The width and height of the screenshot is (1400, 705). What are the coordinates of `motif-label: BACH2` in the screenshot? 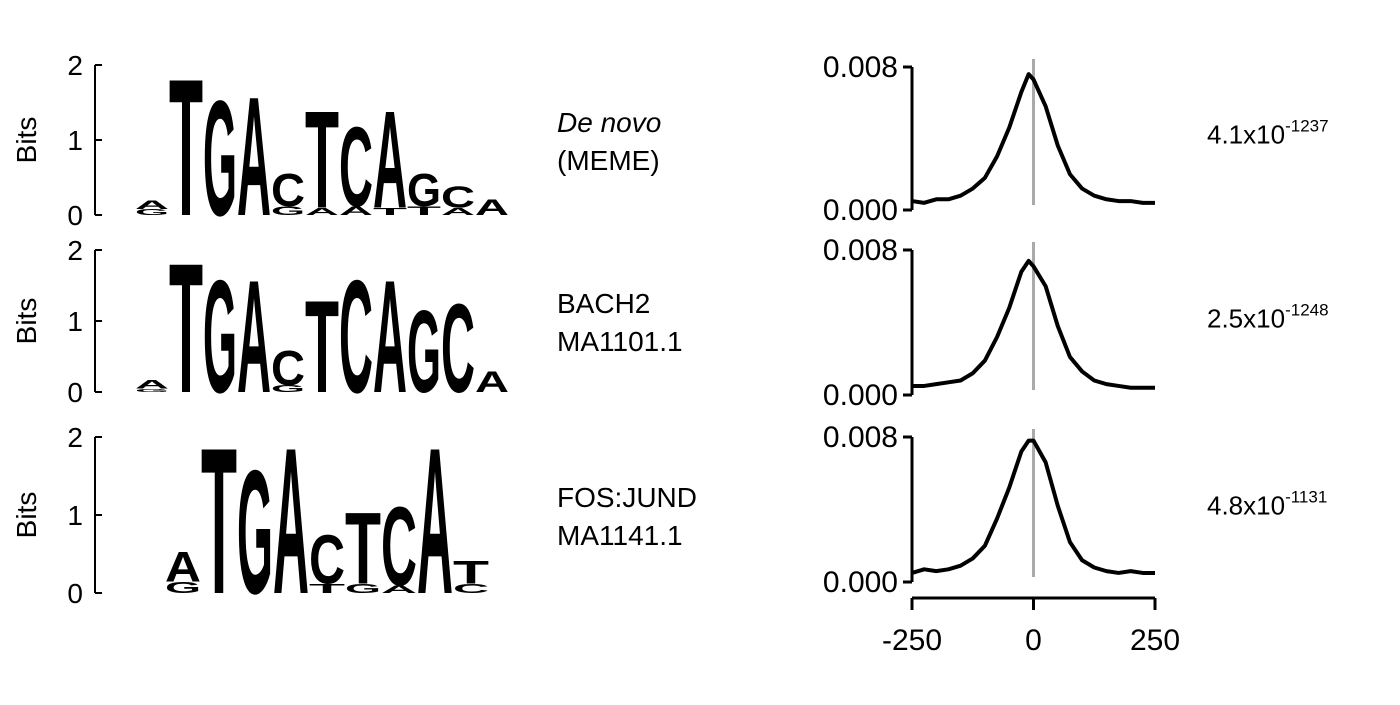 It's located at (603, 303).